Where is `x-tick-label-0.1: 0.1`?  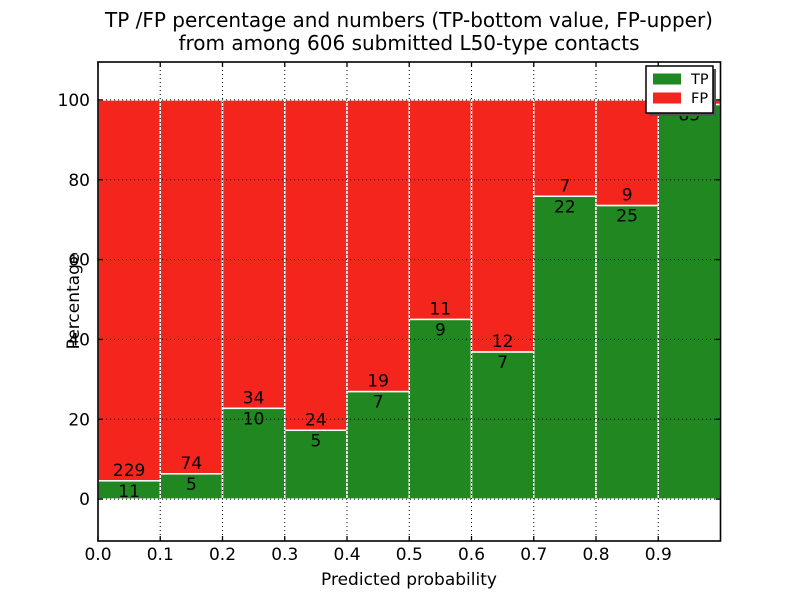 x-tick-label-0.1: 0.1 is located at coordinates (160, 555).